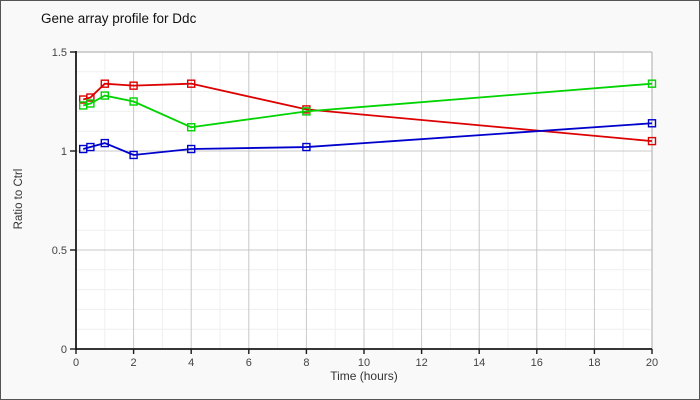 This screenshot has width=700, height=400. Describe the element at coordinates (594, 363) in the screenshot. I see `x-tick-label: 18` at that location.